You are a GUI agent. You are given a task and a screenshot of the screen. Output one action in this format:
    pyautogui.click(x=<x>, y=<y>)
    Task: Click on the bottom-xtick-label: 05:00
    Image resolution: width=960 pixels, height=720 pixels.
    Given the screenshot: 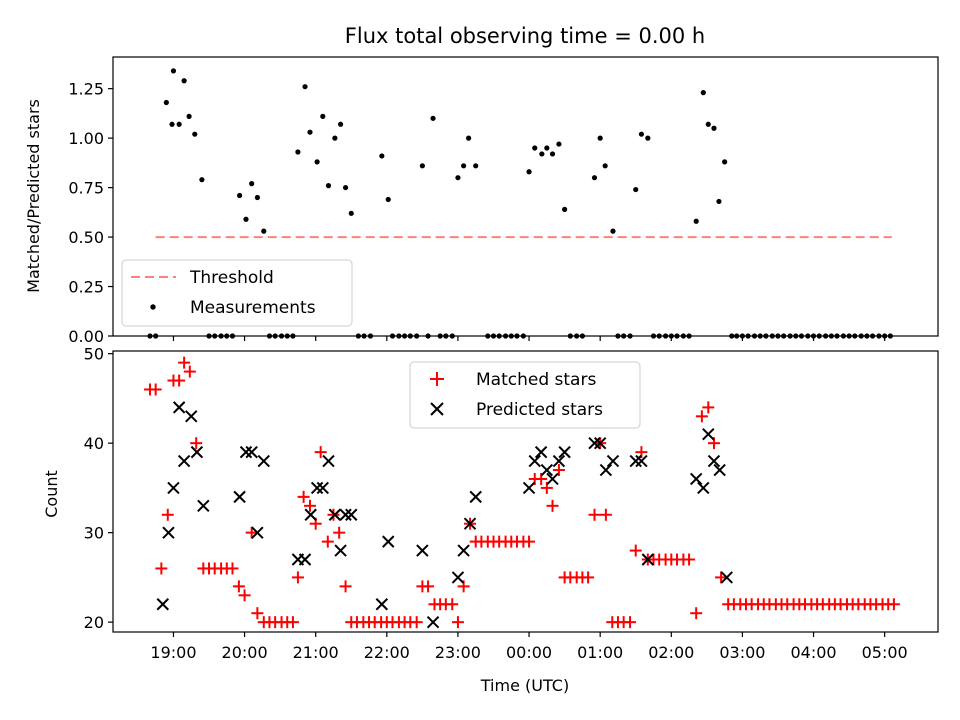 What is the action you would take?
    pyautogui.click(x=885, y=652)
    